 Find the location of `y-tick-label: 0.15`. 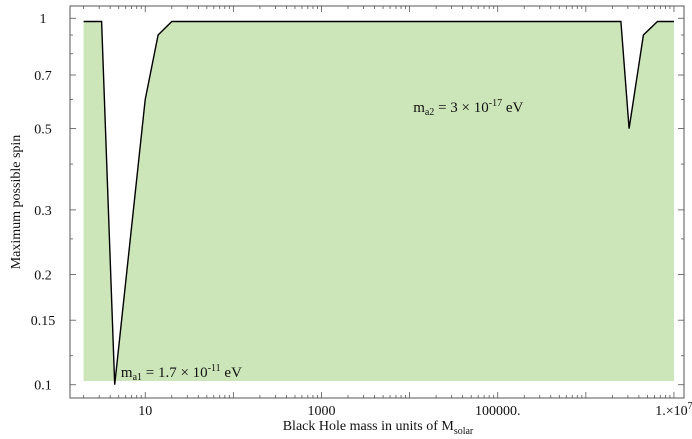

y-tick-label: 0.15 is located at coordinates (43, 321).